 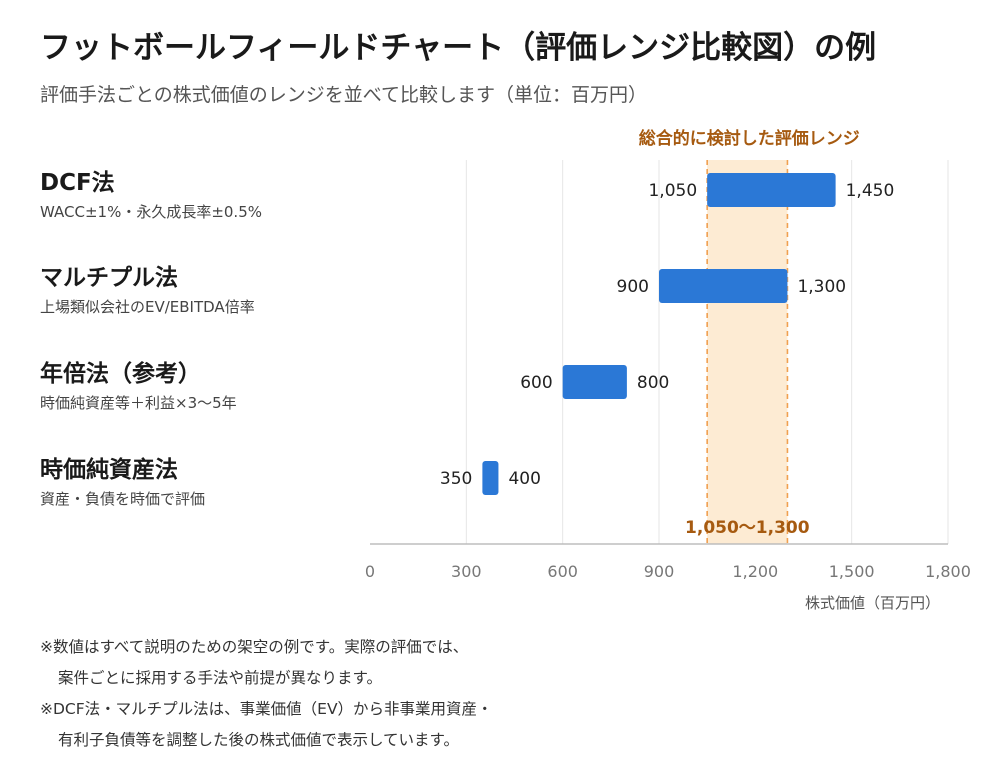 What do you see at coordinates (151, 212) in the screenshot?
I see `method-desc-dcf: WACC±1%・永久成長率±0.5%` at bounding box center [151, 212].